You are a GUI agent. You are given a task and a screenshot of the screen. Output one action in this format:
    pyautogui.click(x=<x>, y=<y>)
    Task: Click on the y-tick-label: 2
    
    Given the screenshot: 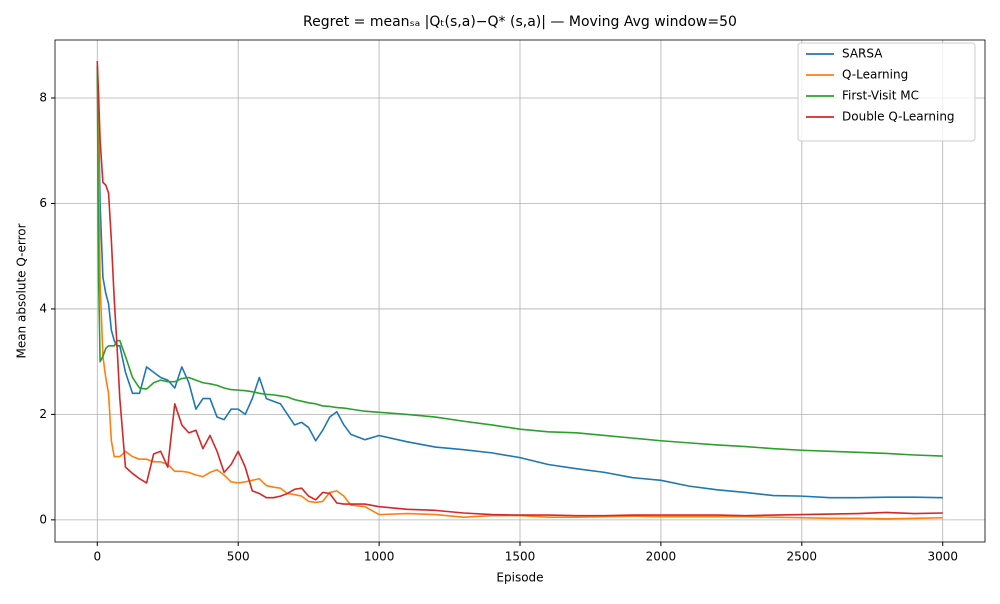 What is the action you would take?
    pyautogui.click(x=43, y=414)
    